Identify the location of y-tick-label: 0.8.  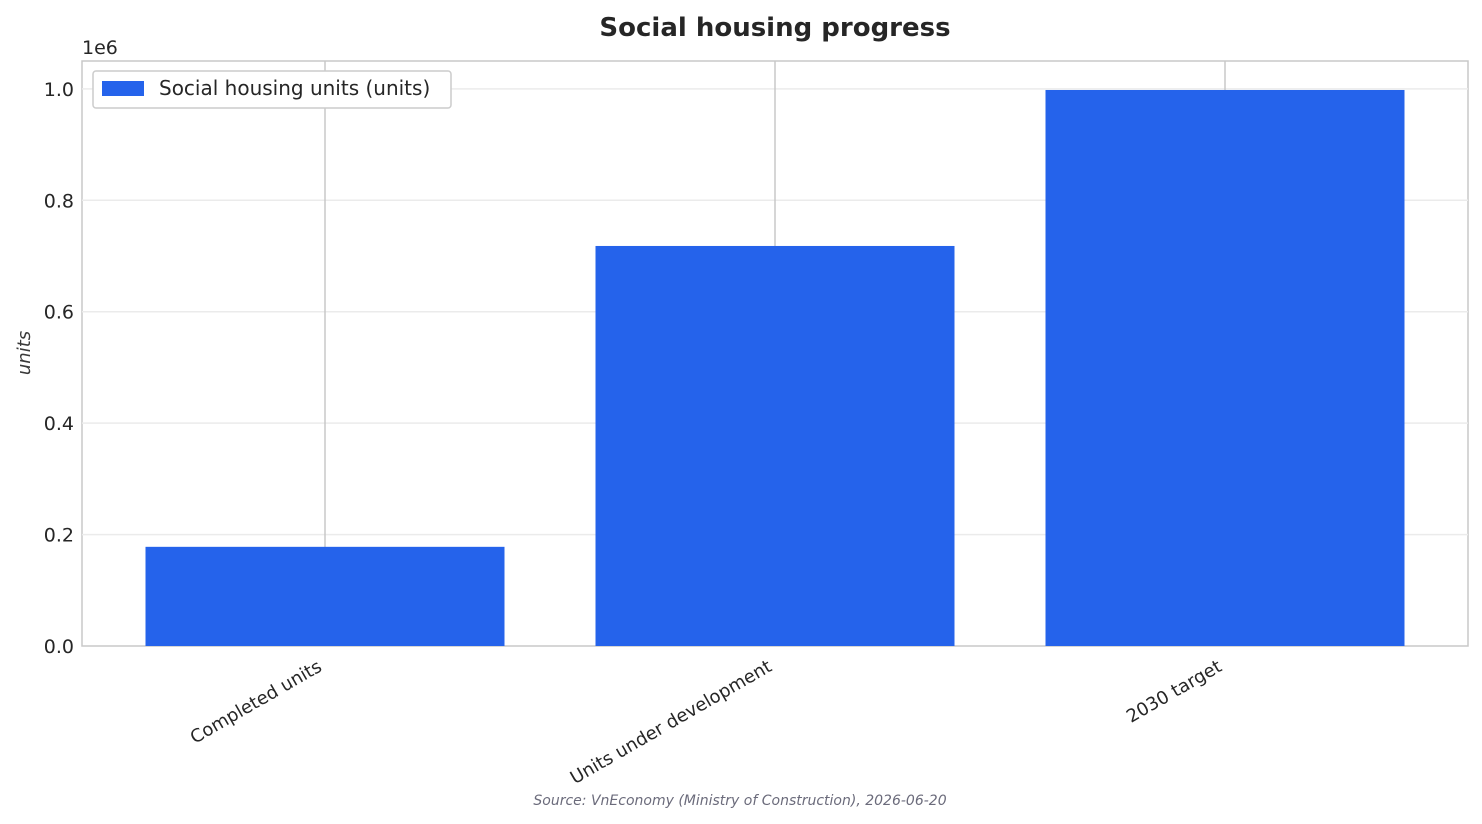
(59, 201).